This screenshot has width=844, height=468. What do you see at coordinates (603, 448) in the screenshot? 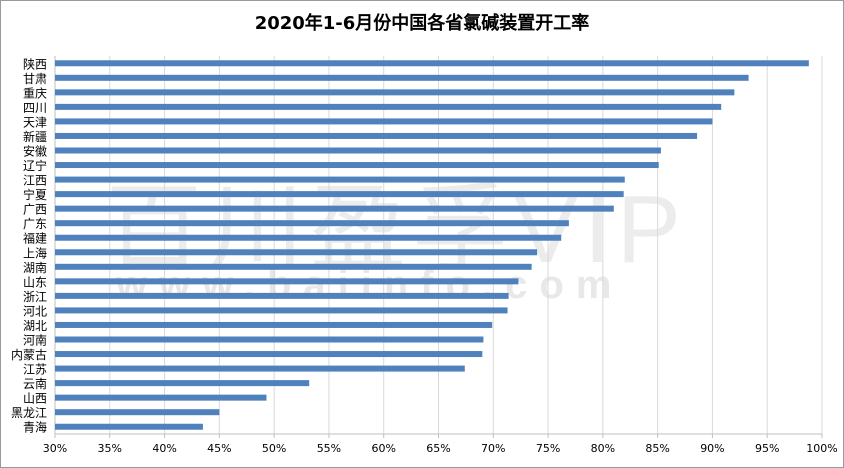
I see `x-tick-label: 80%` at bounding box center [603, 448].